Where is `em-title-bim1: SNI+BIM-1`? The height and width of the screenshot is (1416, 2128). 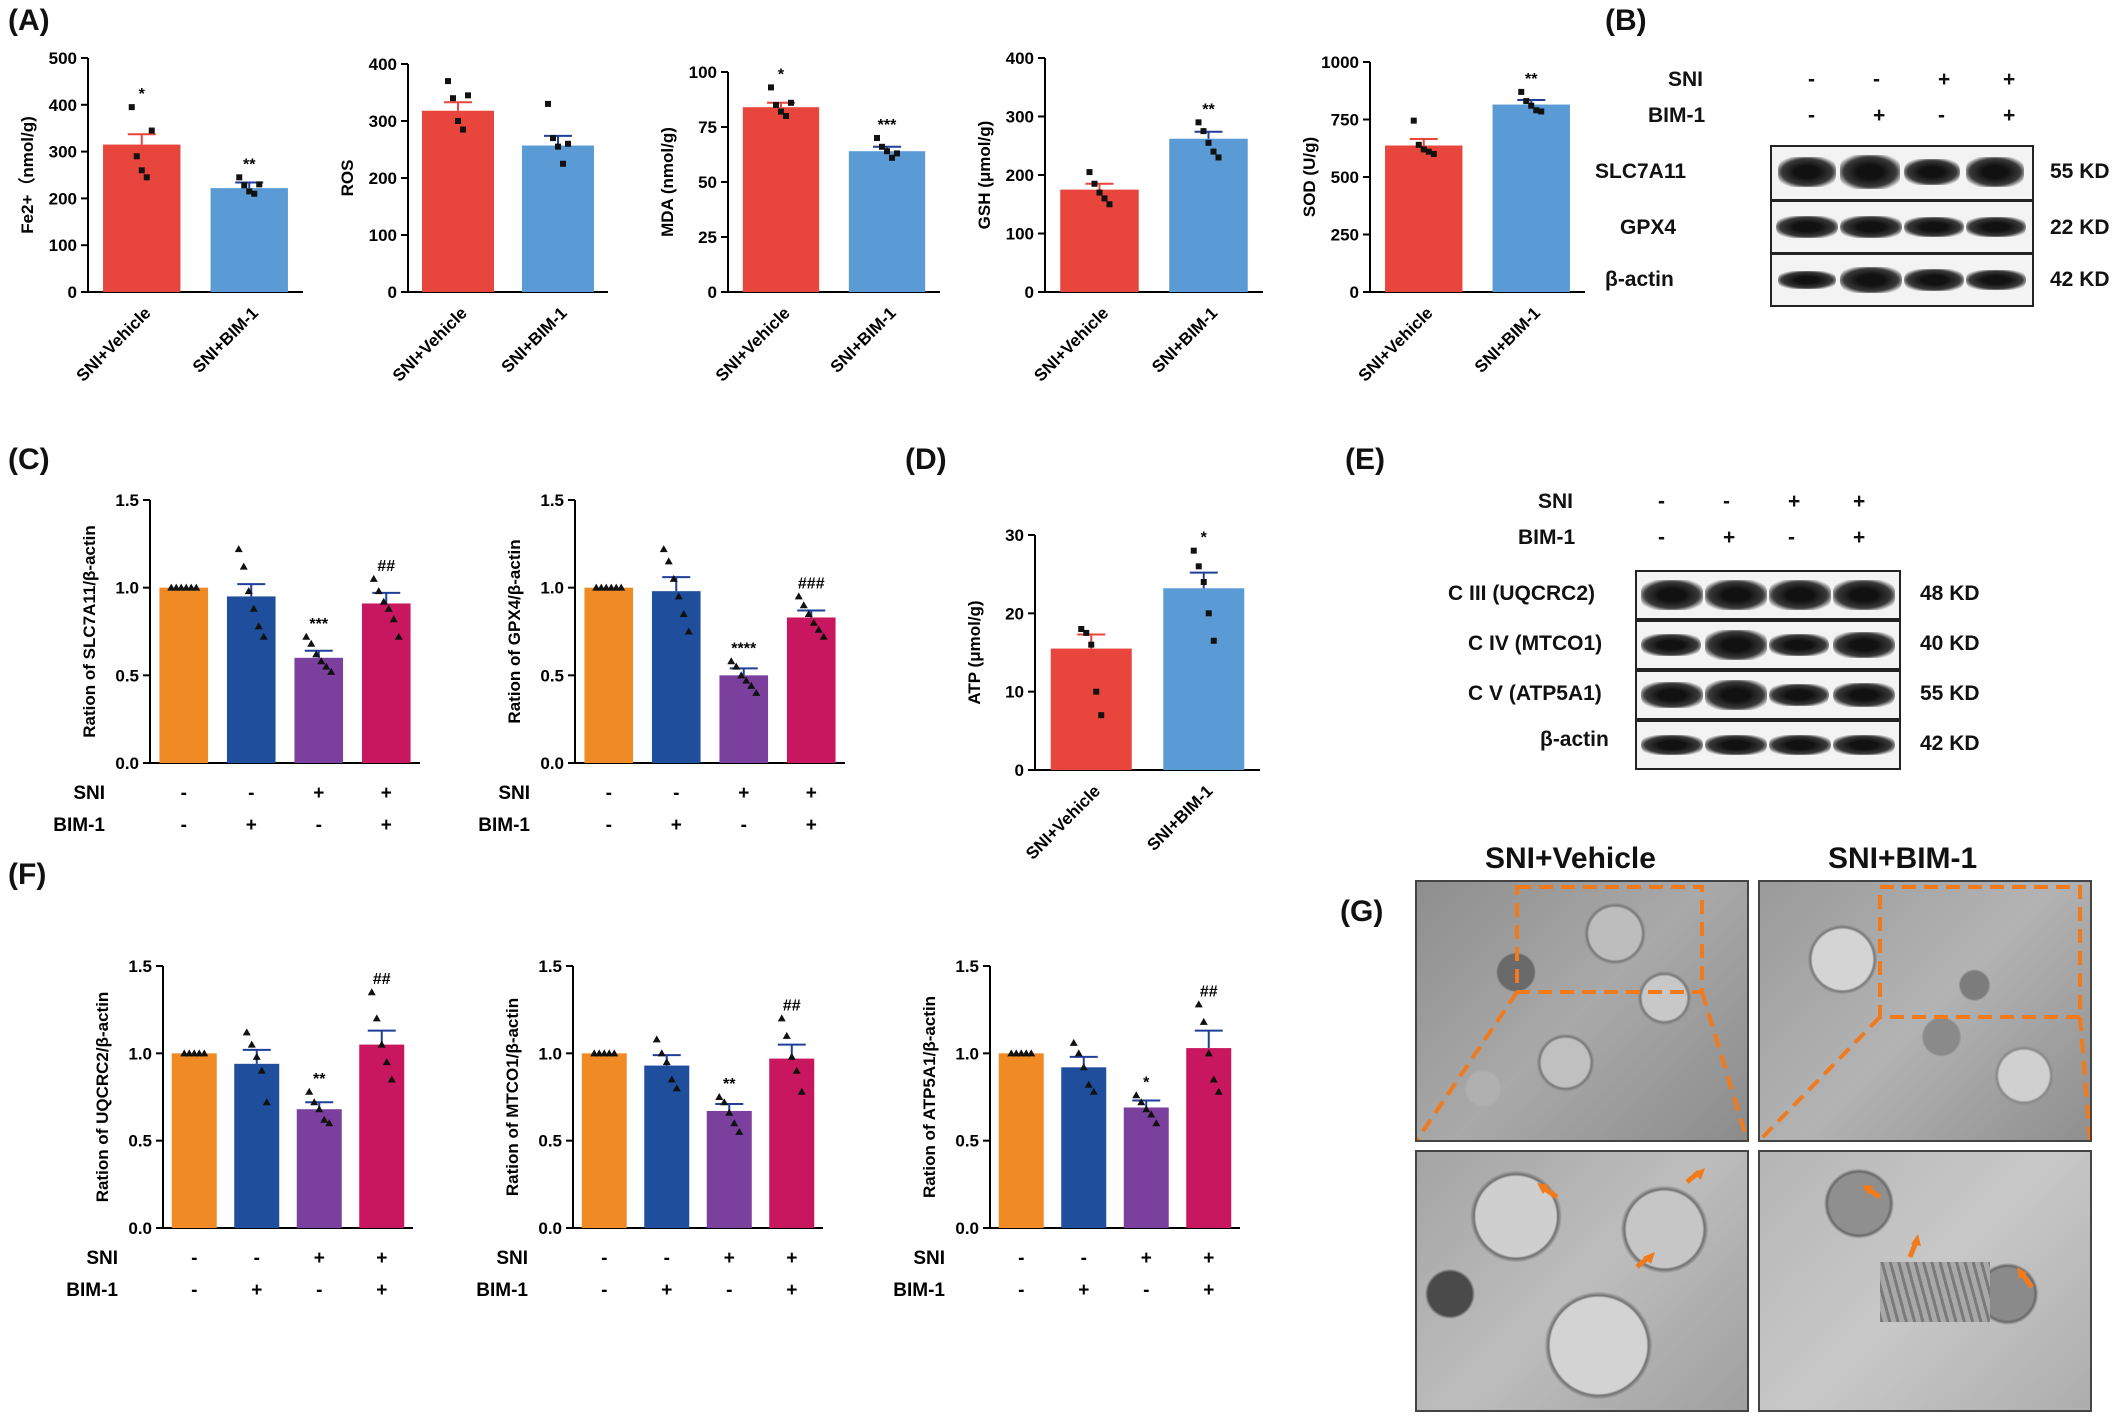 em-title-bim1: SNI+BIM-1 is located at coordinates (1903, 858).